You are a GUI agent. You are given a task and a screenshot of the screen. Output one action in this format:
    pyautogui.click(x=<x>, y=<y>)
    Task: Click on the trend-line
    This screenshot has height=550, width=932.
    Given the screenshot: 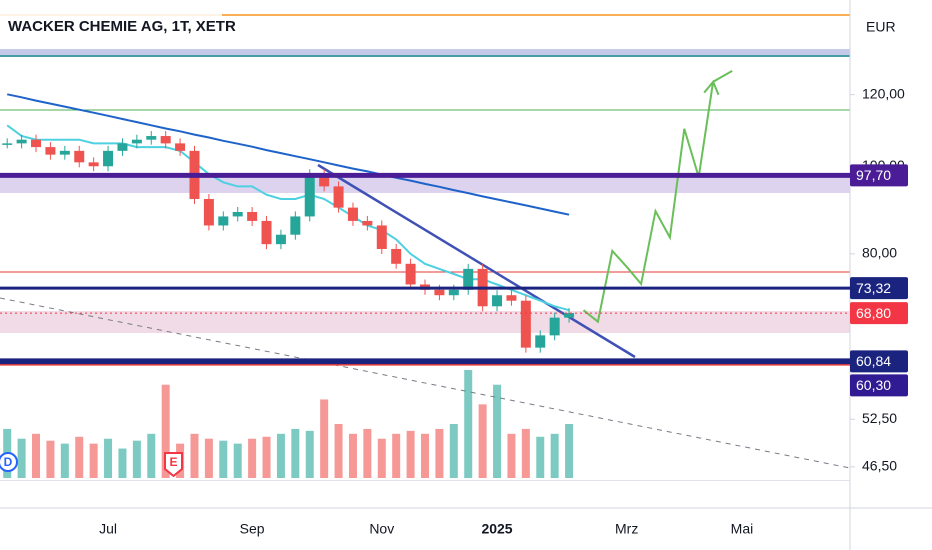 What is the action you would take?
    pyautogui.click(x=476, y=261)
    